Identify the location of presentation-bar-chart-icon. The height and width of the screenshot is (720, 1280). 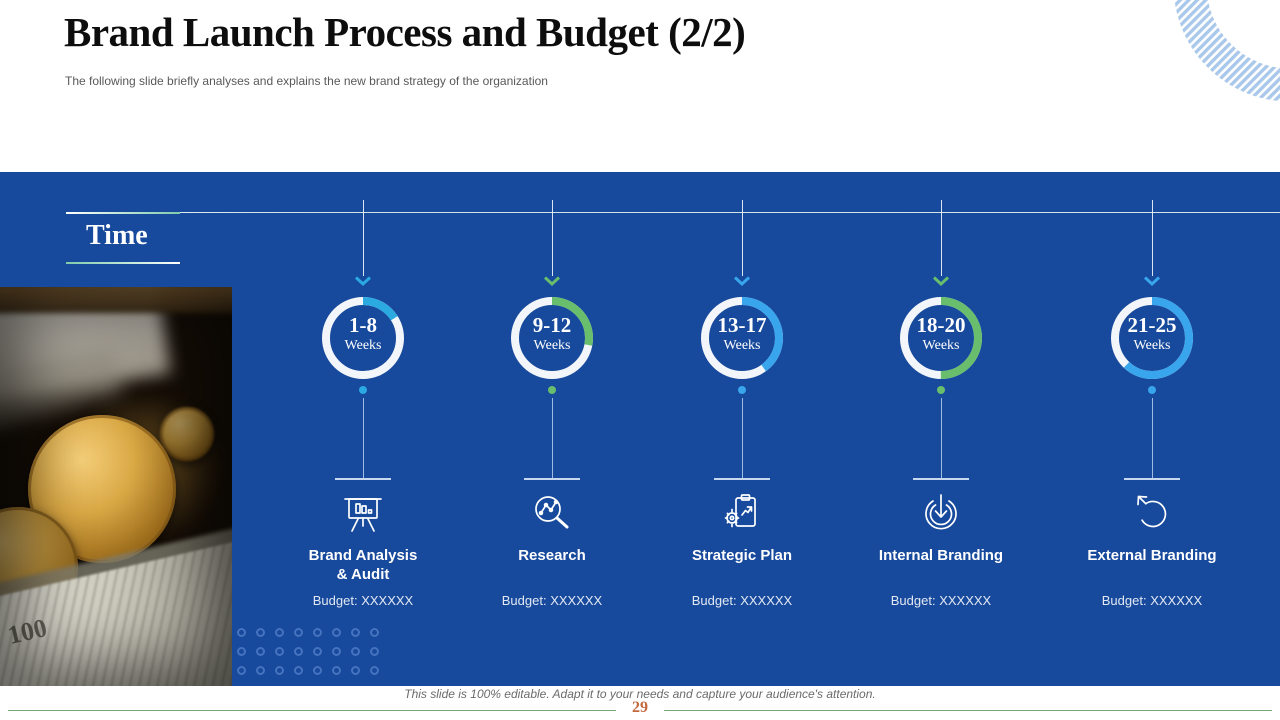
(363, 513).